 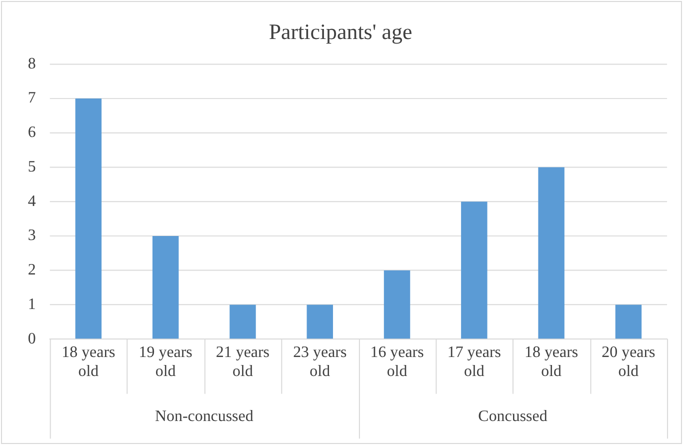 I want to click on x-tick-label: 16 years old, so click(x=397, y=362).